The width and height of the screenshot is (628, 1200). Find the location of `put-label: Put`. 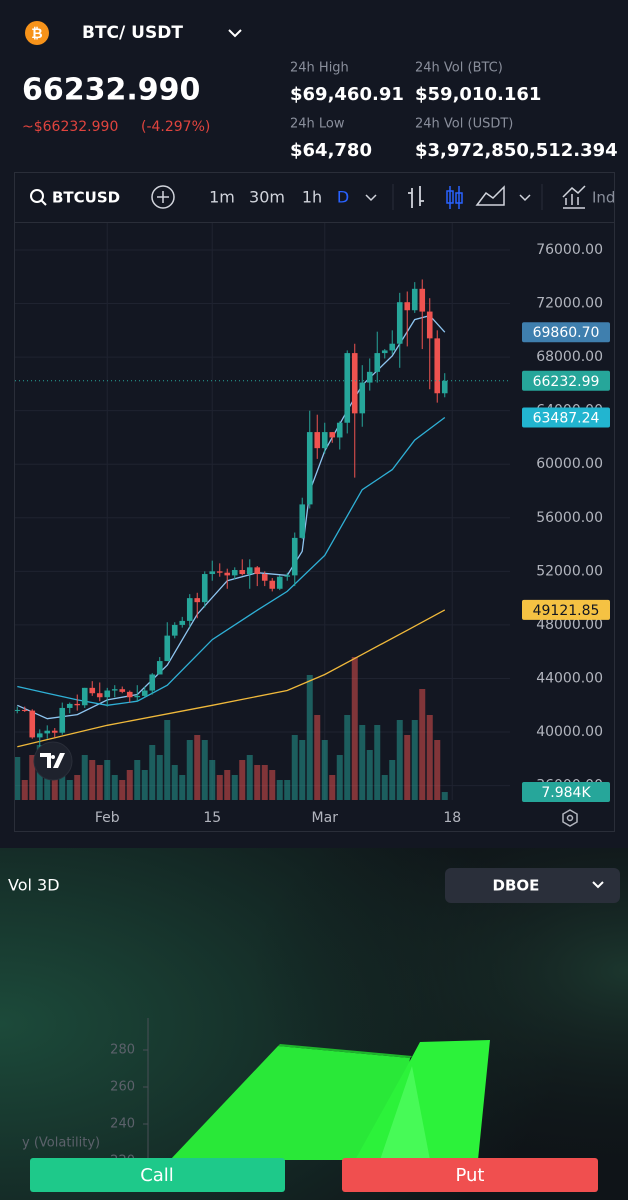

put-label: Put is located at coordinates (469, 1175).